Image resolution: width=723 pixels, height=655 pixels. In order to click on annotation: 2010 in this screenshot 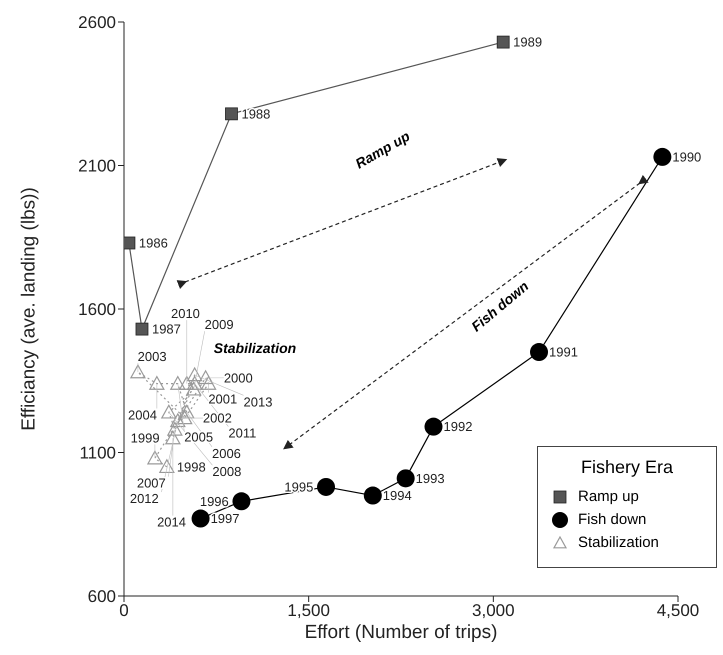, I will do `click(185, 314)`.